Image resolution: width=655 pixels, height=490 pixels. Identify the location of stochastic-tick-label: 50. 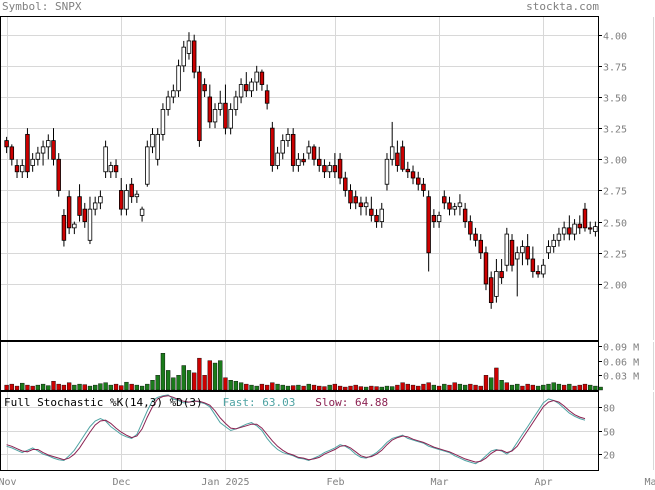
(609, 433).